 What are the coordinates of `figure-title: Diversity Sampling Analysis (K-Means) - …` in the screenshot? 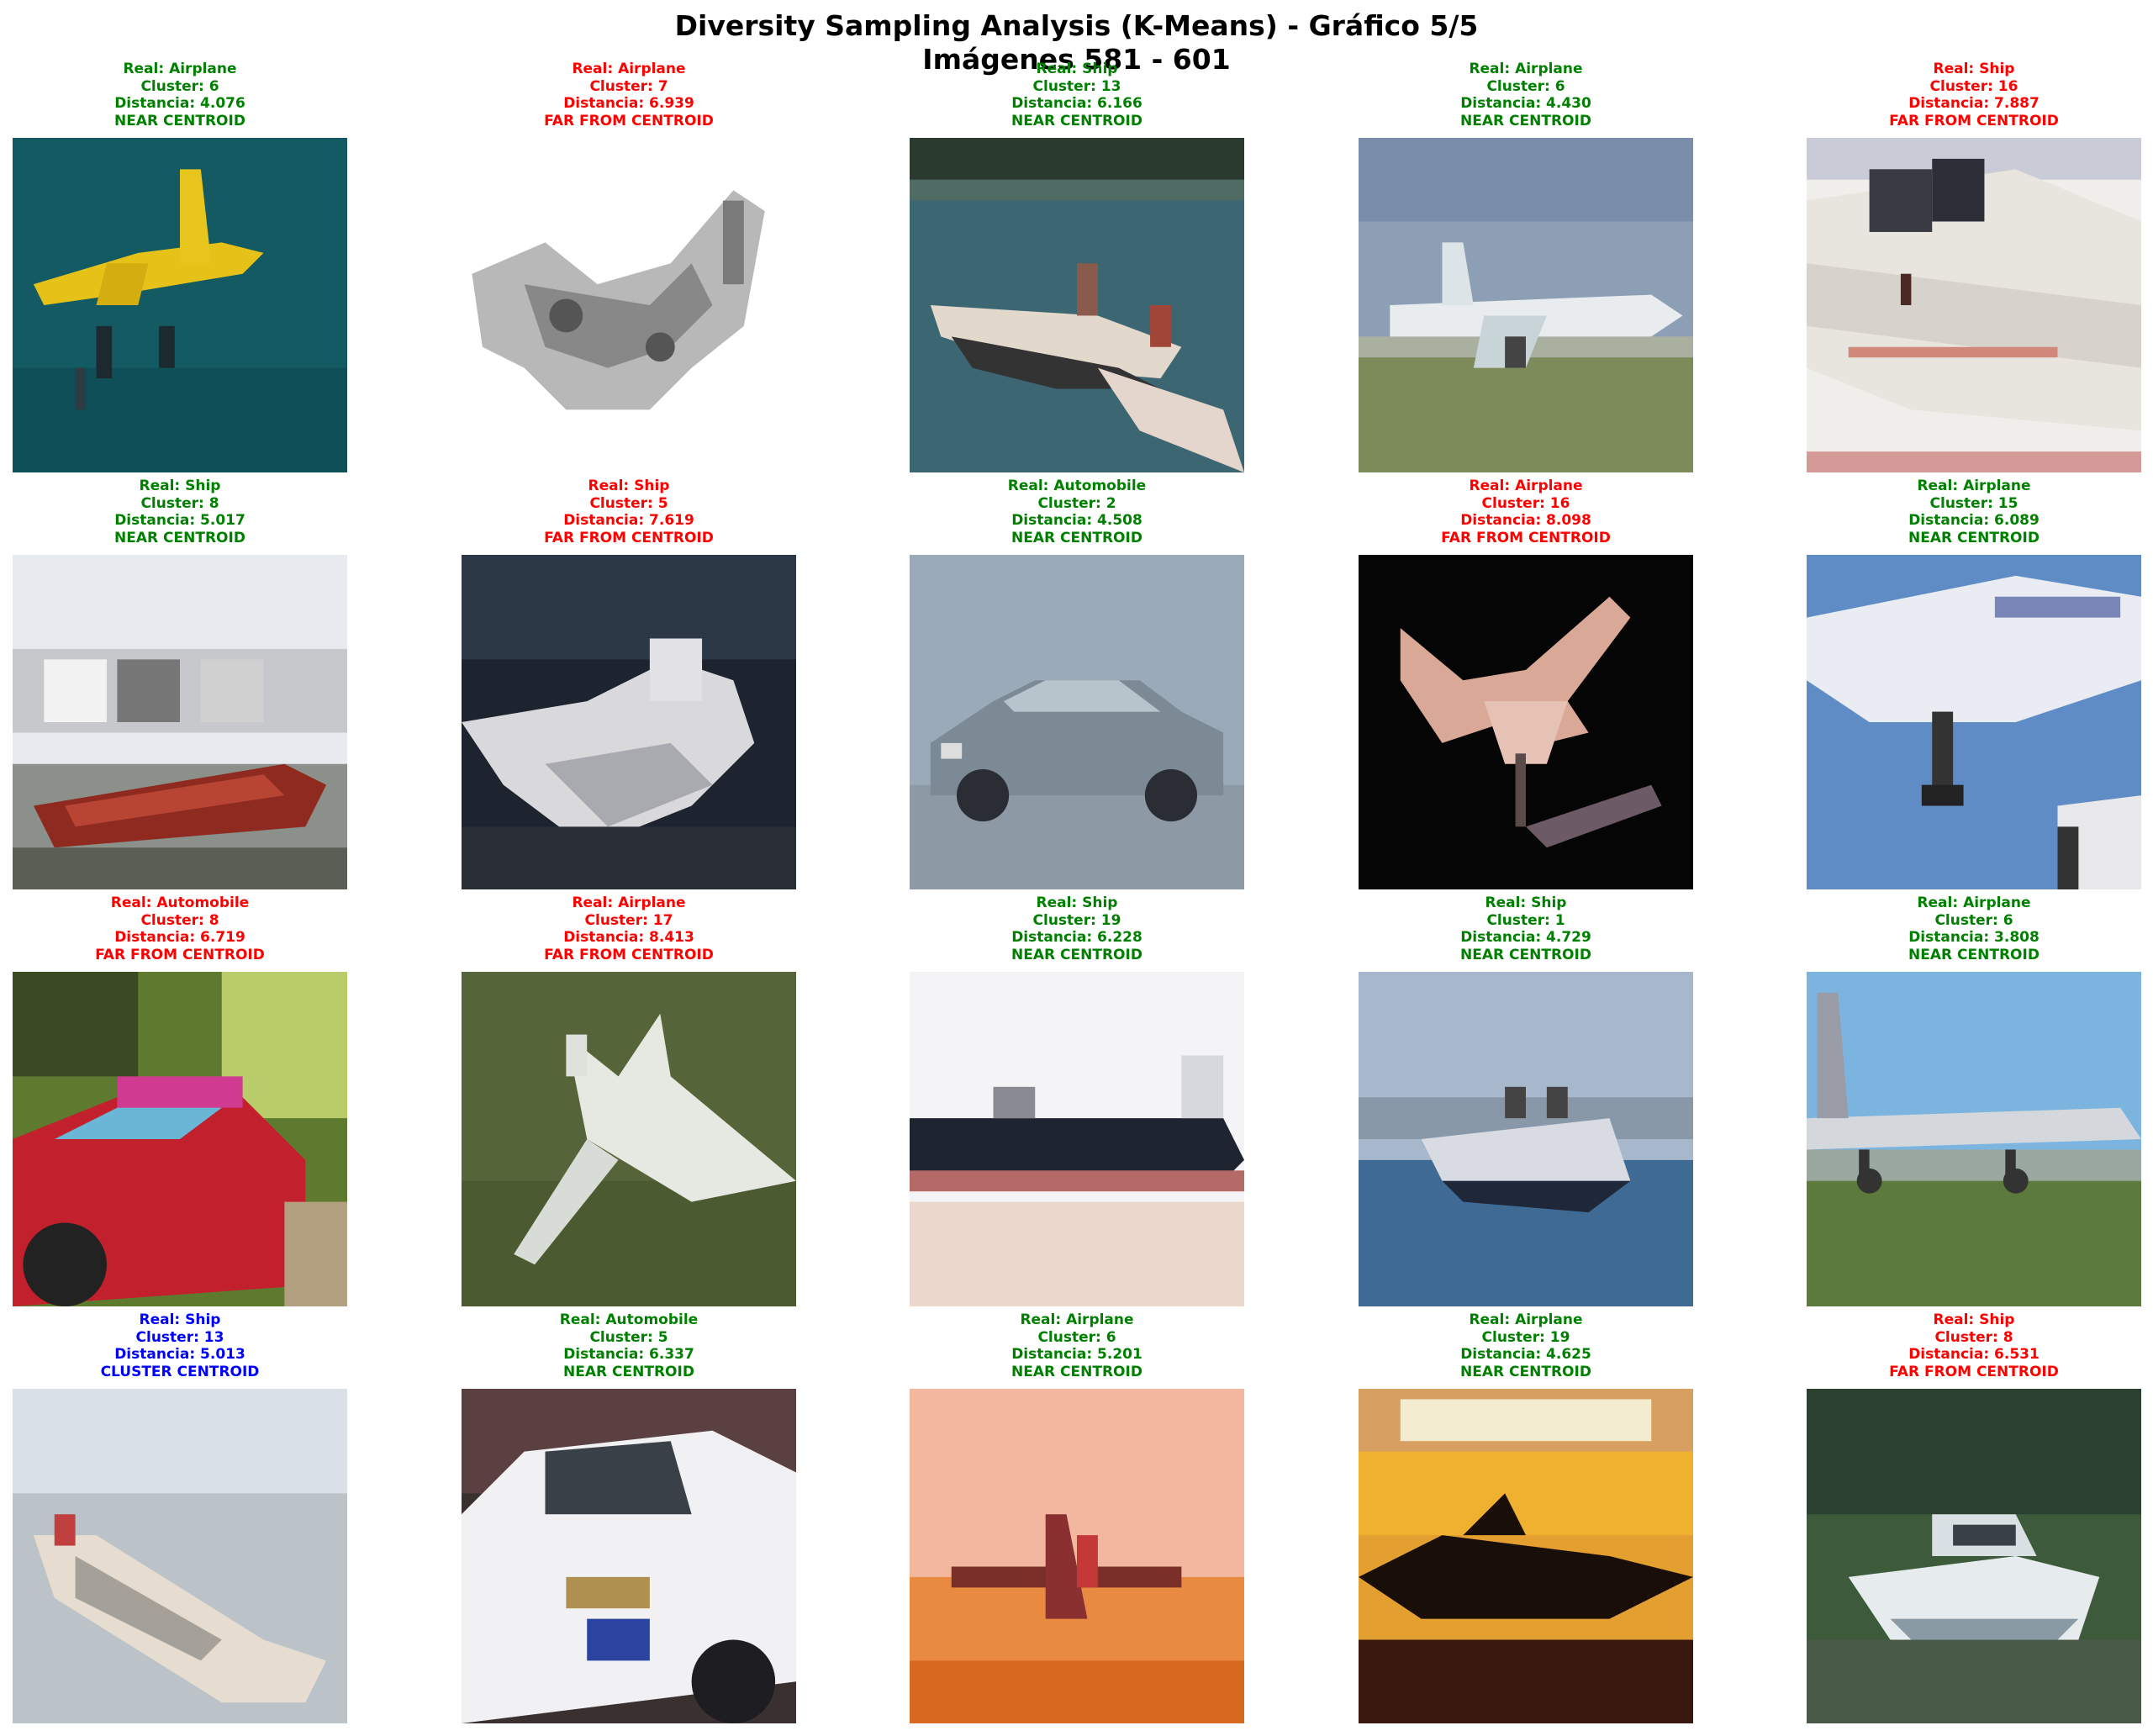 It's located at (1076, 25).